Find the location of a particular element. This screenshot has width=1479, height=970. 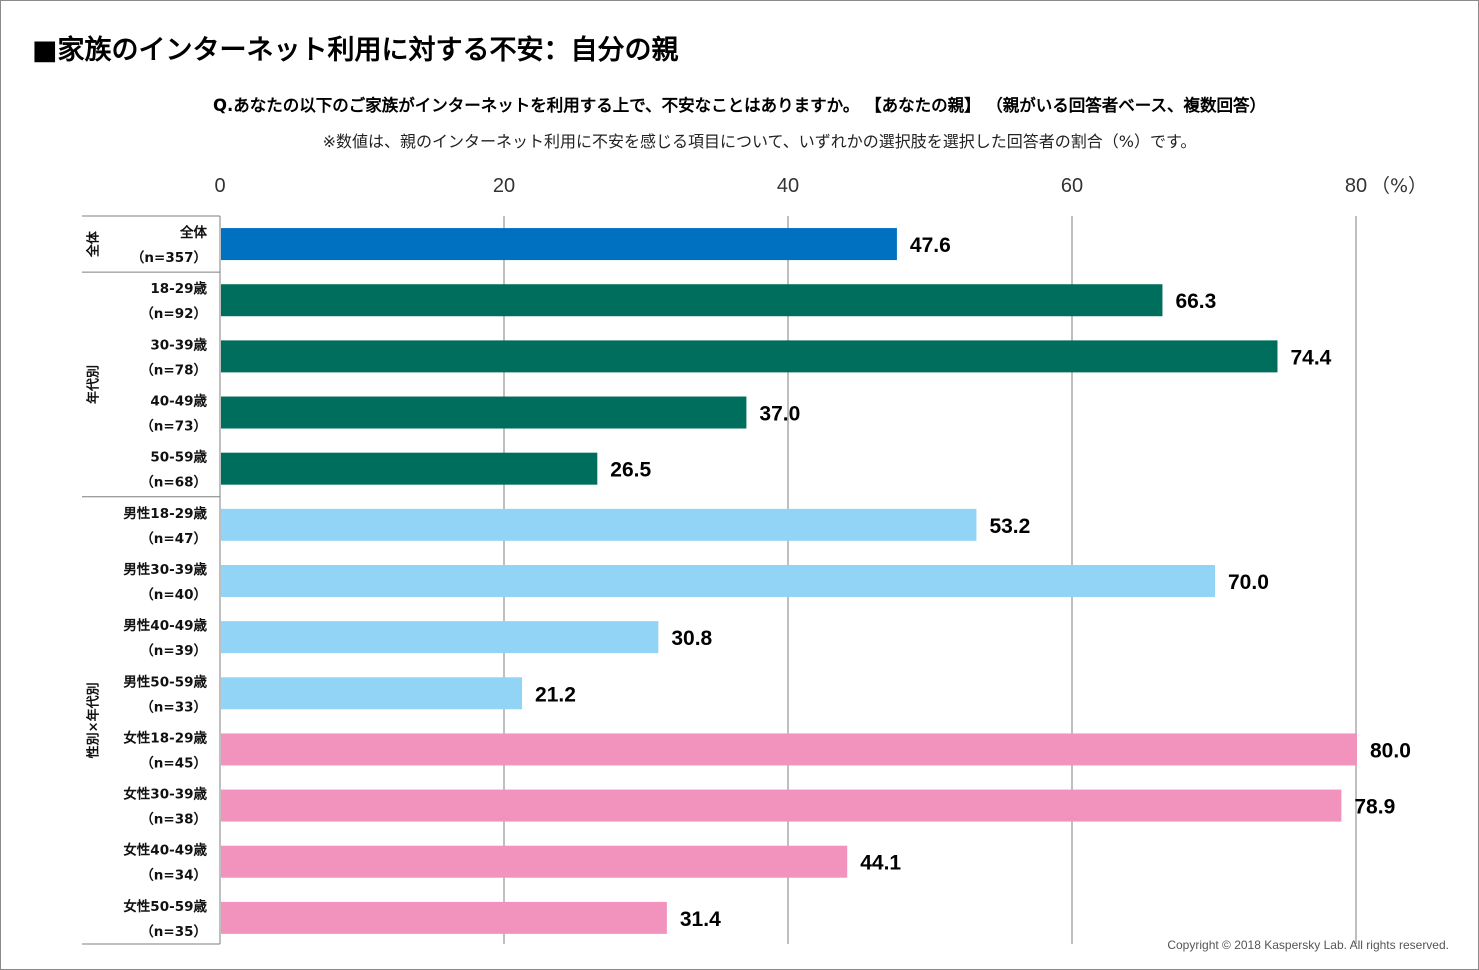

group-label: 性別×年代別 is located at coordinates (94, 720).